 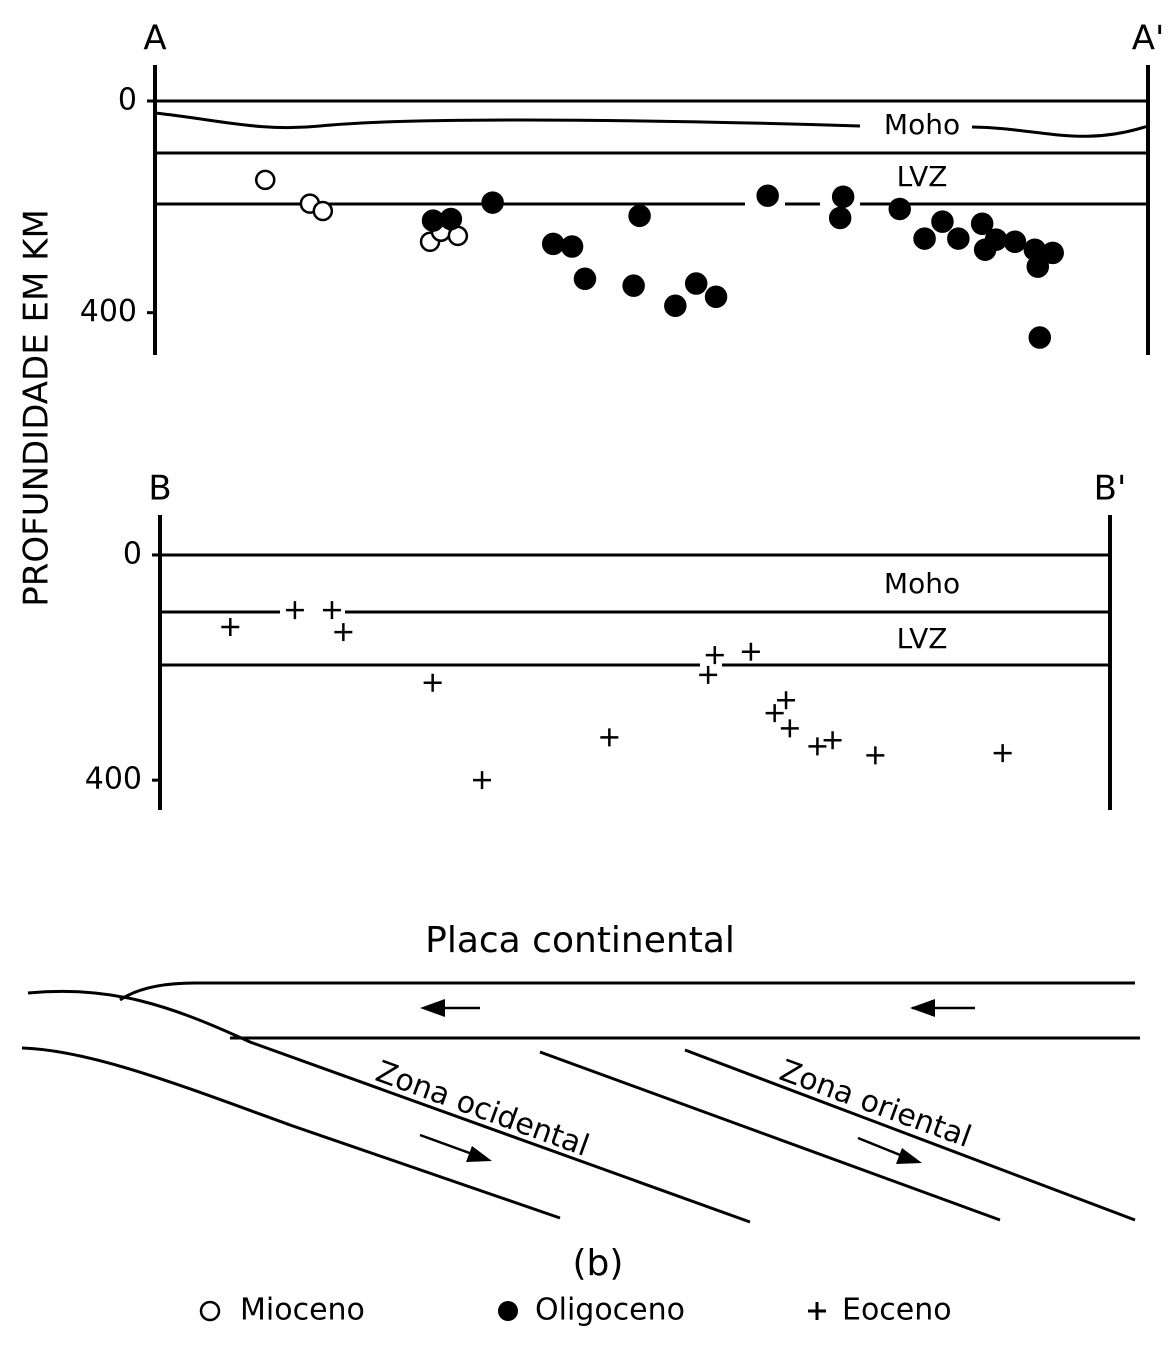 What do you see at coordinates (1110, 489) in the screenshot?
I see `section-label: B'` at bounding box center [1110, 489].